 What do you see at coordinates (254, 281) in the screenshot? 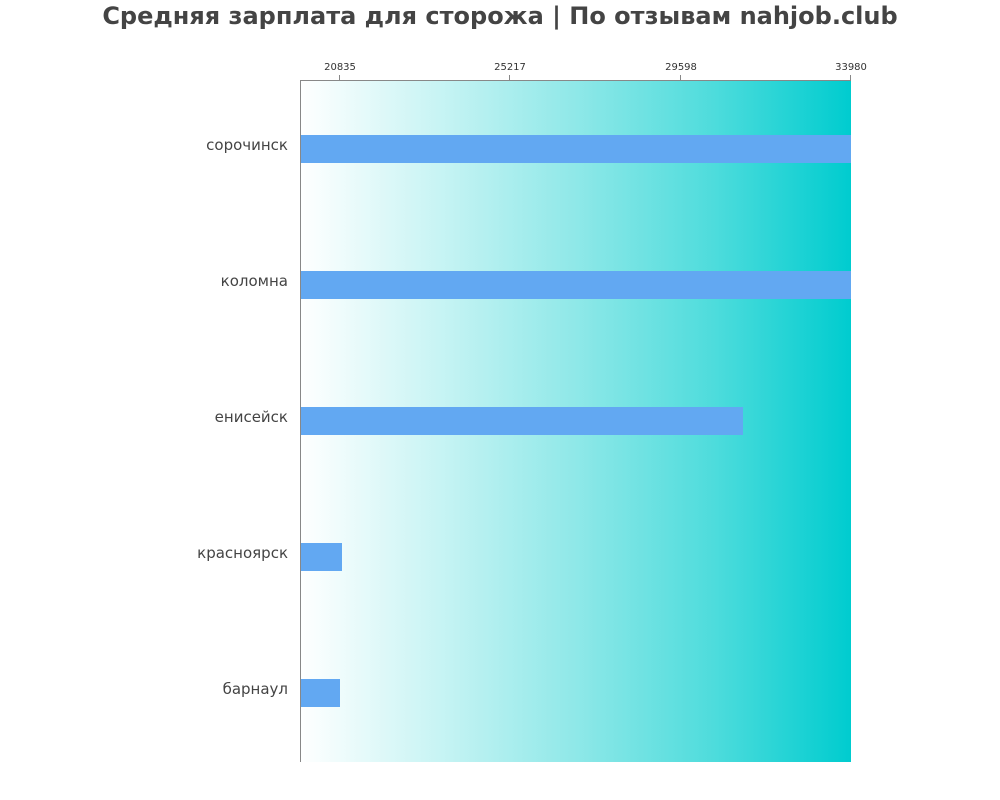
I see `category-label: коломна` at bounding box center [254, 281].